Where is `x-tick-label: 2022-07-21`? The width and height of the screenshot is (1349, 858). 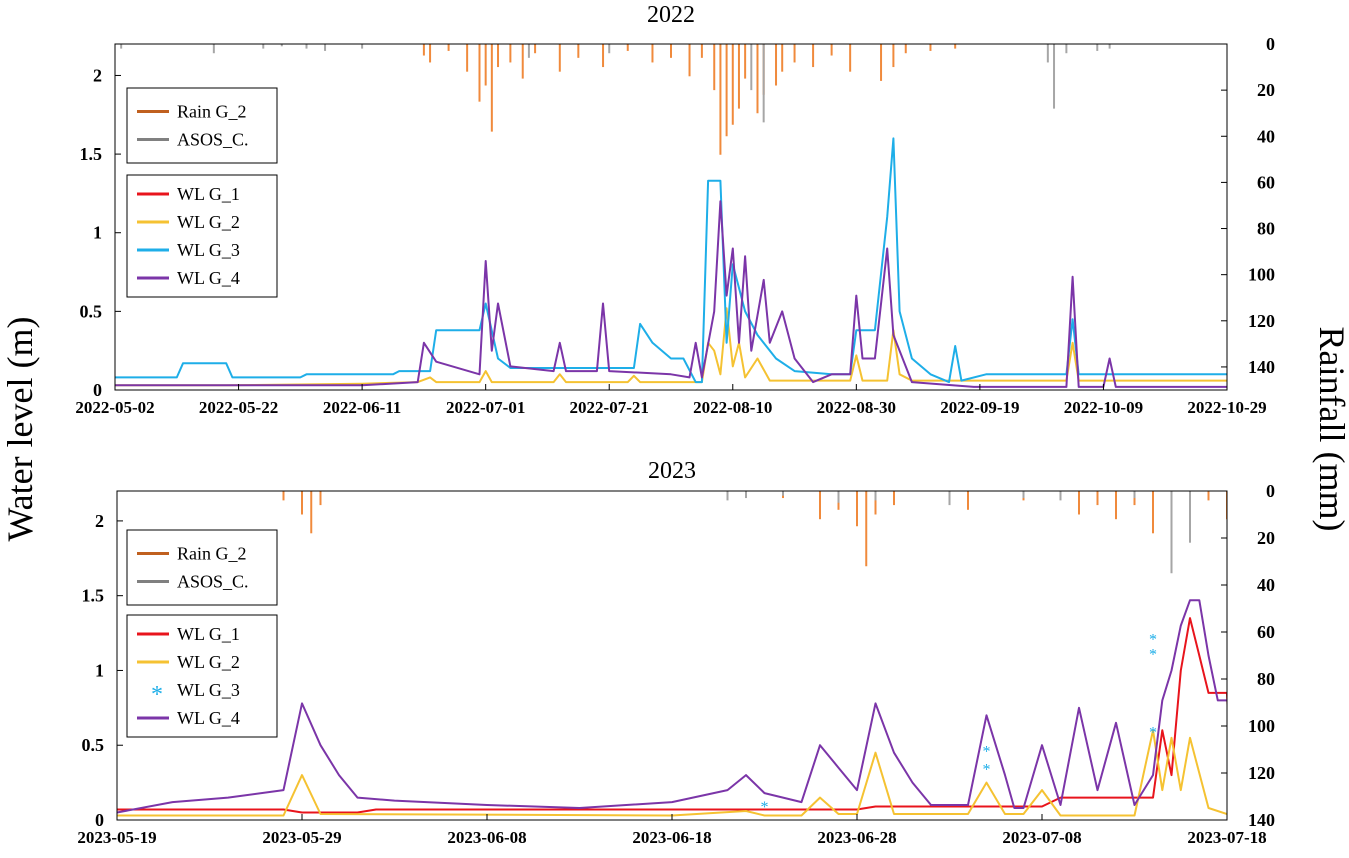 x-tick-label: 2022-07-21 is located at coordinates (609, 407).